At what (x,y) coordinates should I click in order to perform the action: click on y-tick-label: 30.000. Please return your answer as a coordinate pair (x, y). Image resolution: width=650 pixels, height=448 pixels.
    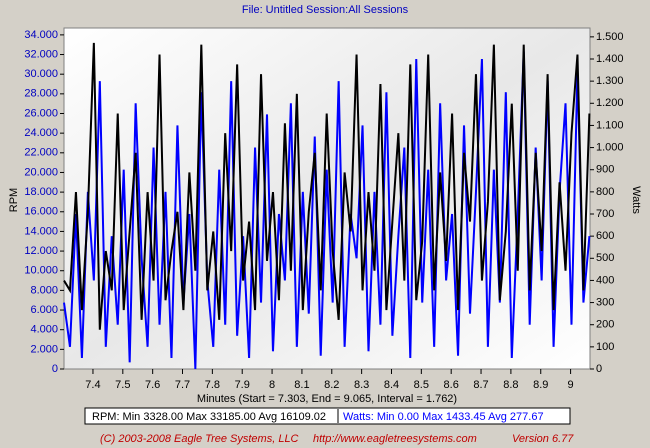
    Looking at the image, I should click on (41, 74).